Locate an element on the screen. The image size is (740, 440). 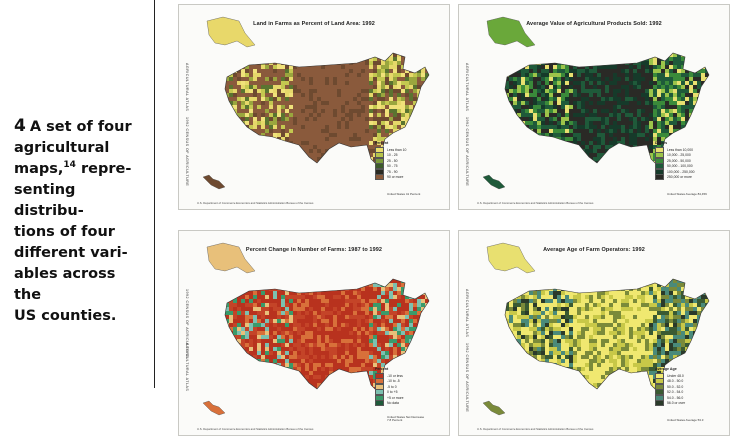
footnote-reference: 14 is located at coordinates (69, 165).